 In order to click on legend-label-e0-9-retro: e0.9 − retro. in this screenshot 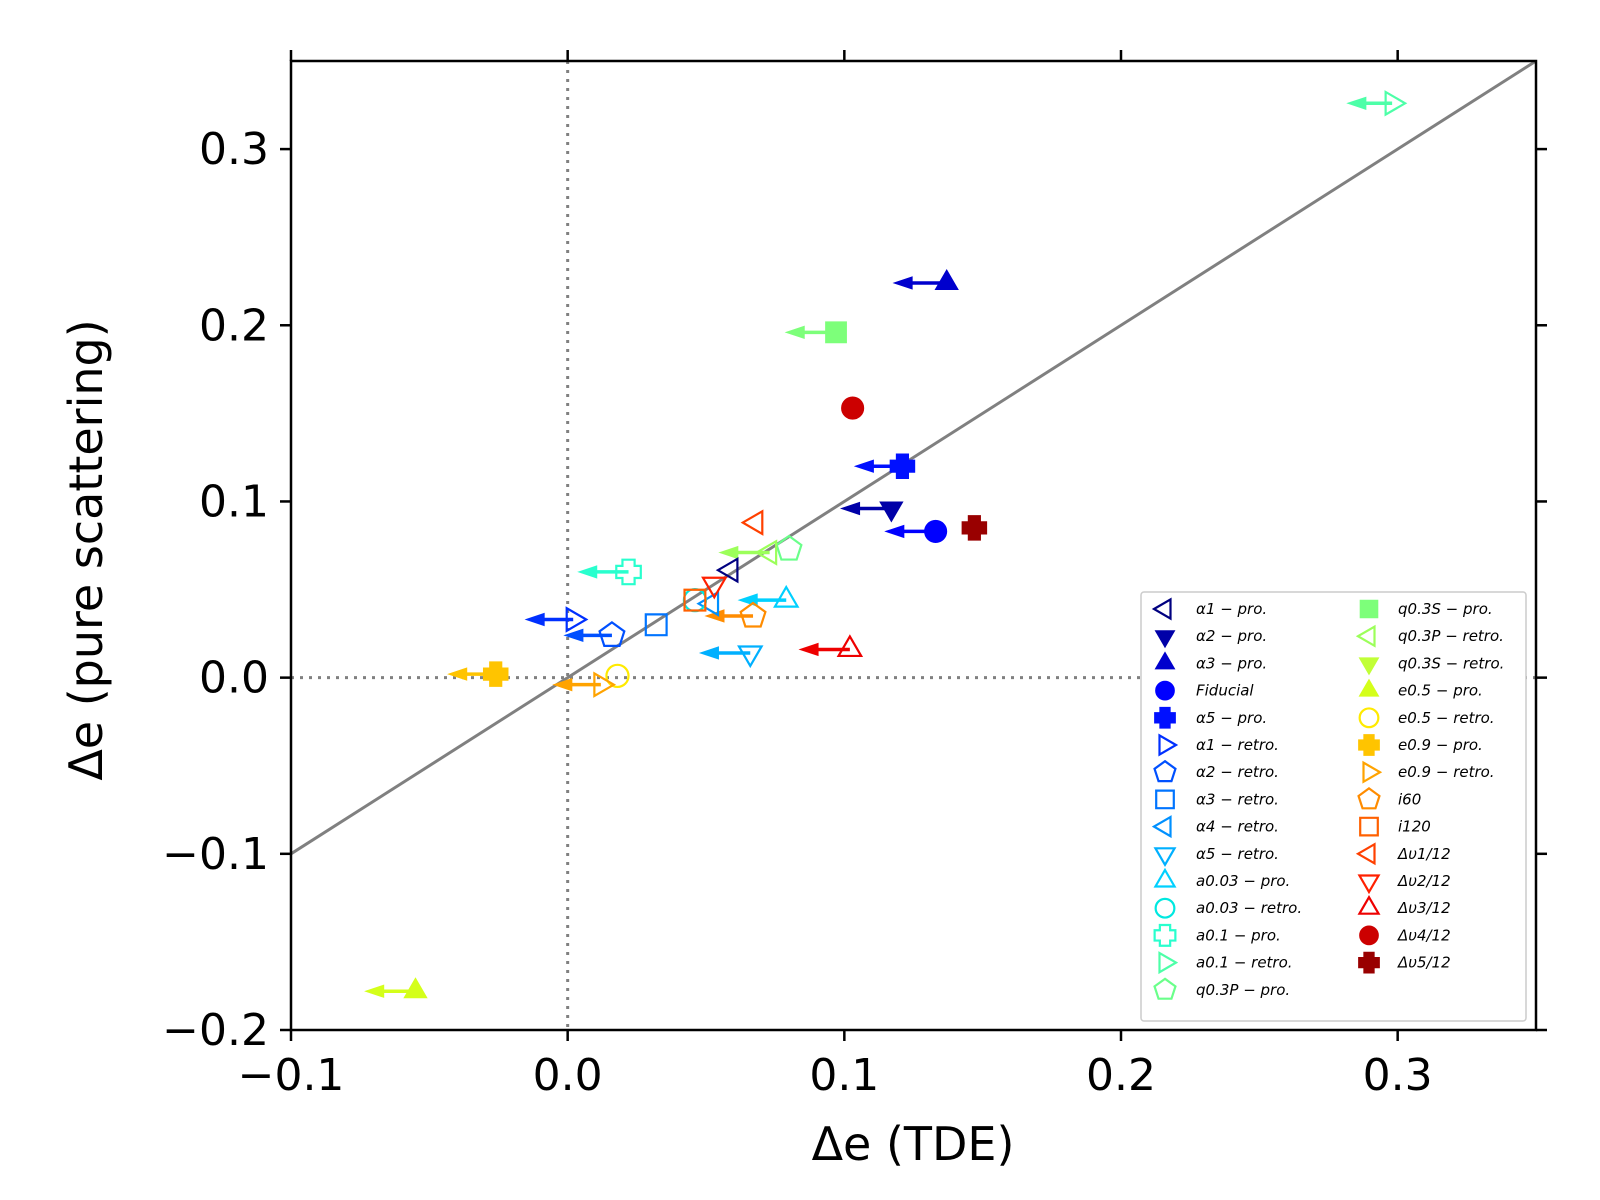, I will do `click(1446, 772)`.